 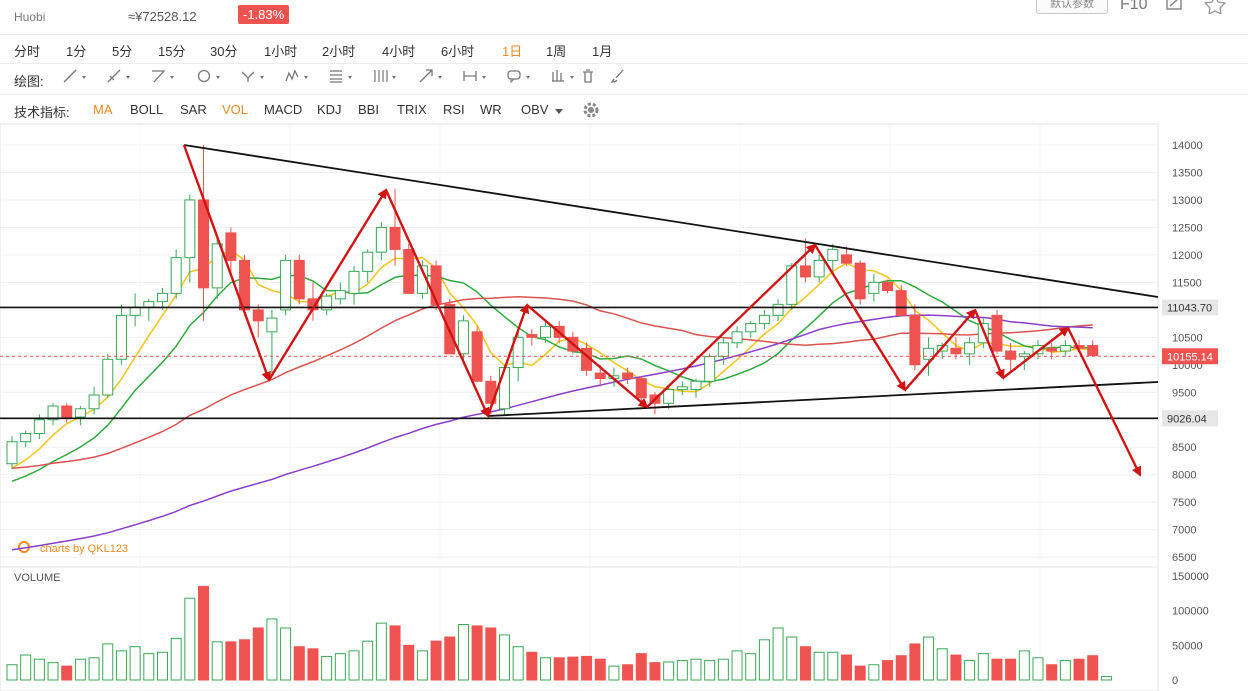 What do you see at coordinates (164, 78) in the screenshot?
I see `polyline-tool-icon` at bounding box center [164, 78].